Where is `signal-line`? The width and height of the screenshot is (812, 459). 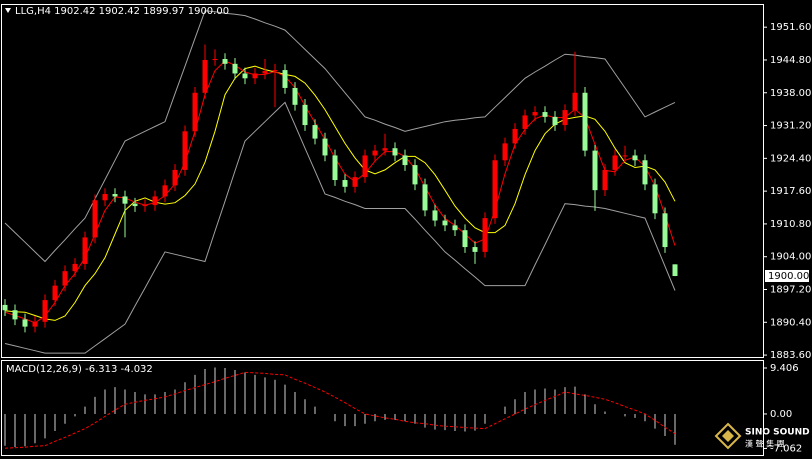 signal-line is located at coordinates (340, 410).